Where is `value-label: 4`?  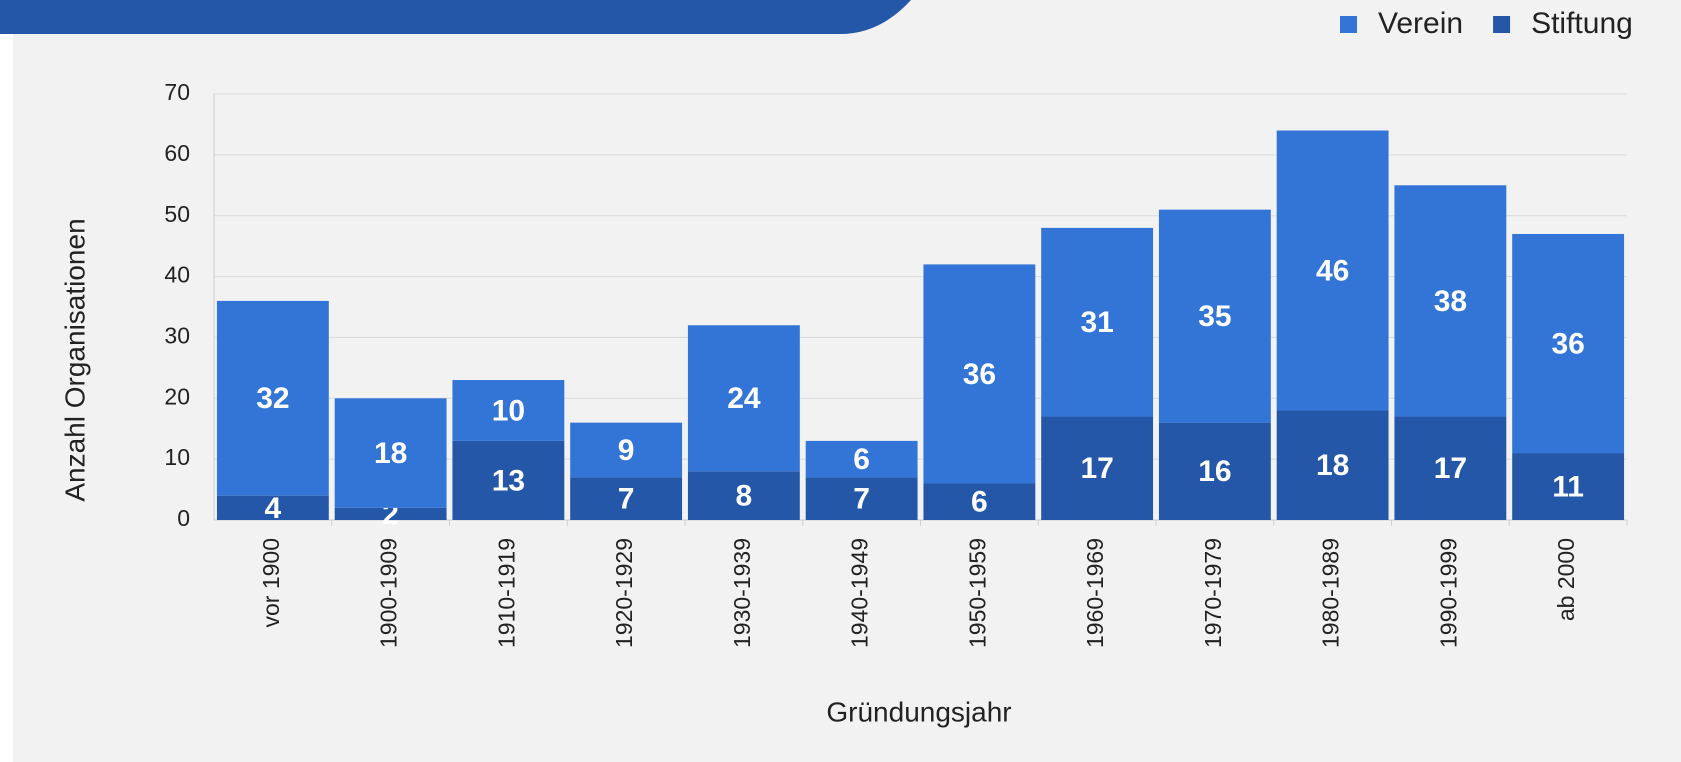 value-label: 4 is located at coordinates (273, 508).